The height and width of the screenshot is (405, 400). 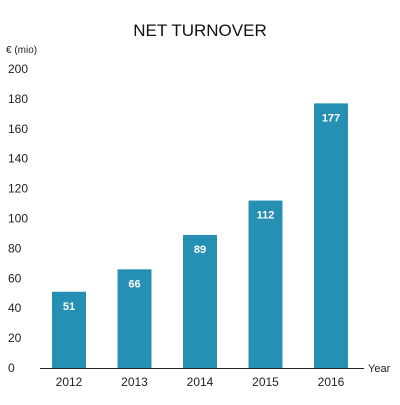 I want to click on x-axis-ticks: 2012 2013 2014 2015 2016, so click(x=200, y=382).